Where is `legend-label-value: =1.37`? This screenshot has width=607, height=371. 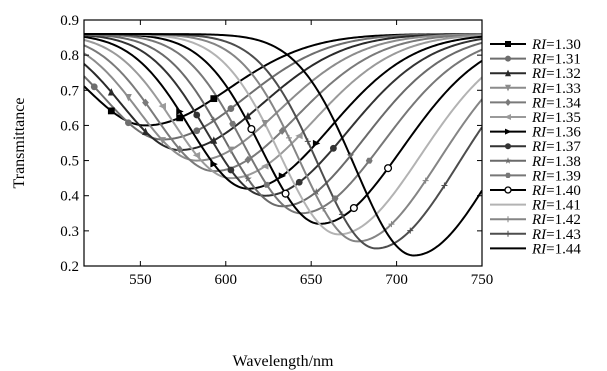 legend-label-value: =1.37 is located at coordinates (563, 147).